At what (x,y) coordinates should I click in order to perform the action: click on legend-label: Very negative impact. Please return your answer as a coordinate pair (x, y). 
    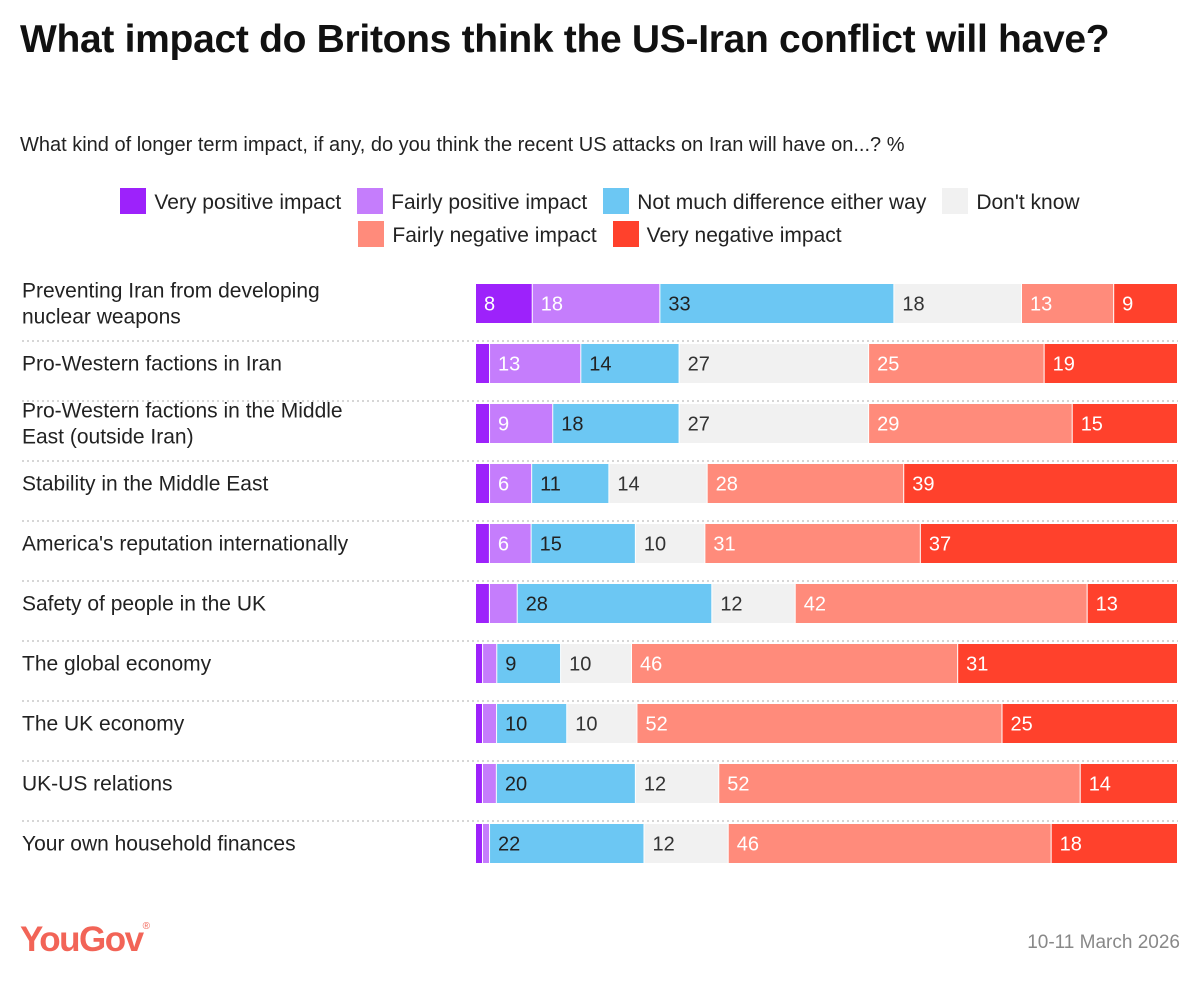
    Looking at the image, I should click on (744, 235).